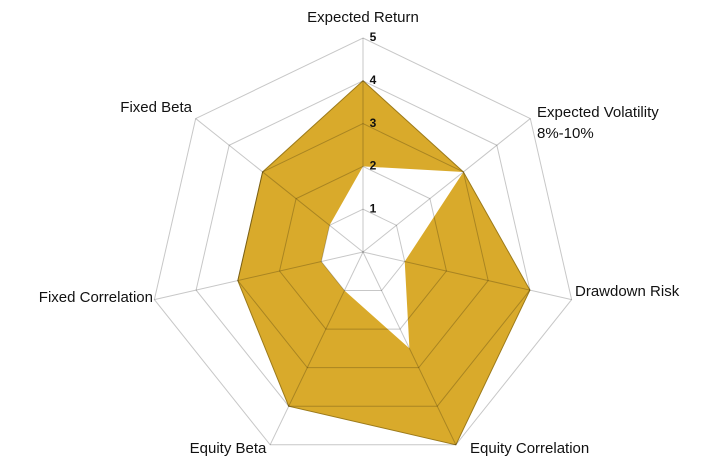 This screenshot has height=460, width=705. Describe the element at coordinates (373, 208) in the screenshot. I see `r-tick-label: 1` at that location.